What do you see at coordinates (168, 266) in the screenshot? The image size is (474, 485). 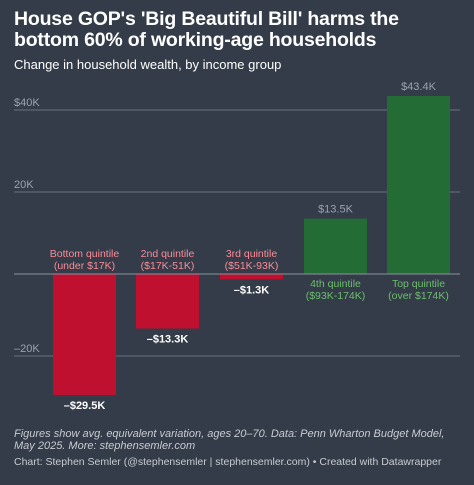 I see `category-label: ($17K-51K)` at bounding box center [168, 266].